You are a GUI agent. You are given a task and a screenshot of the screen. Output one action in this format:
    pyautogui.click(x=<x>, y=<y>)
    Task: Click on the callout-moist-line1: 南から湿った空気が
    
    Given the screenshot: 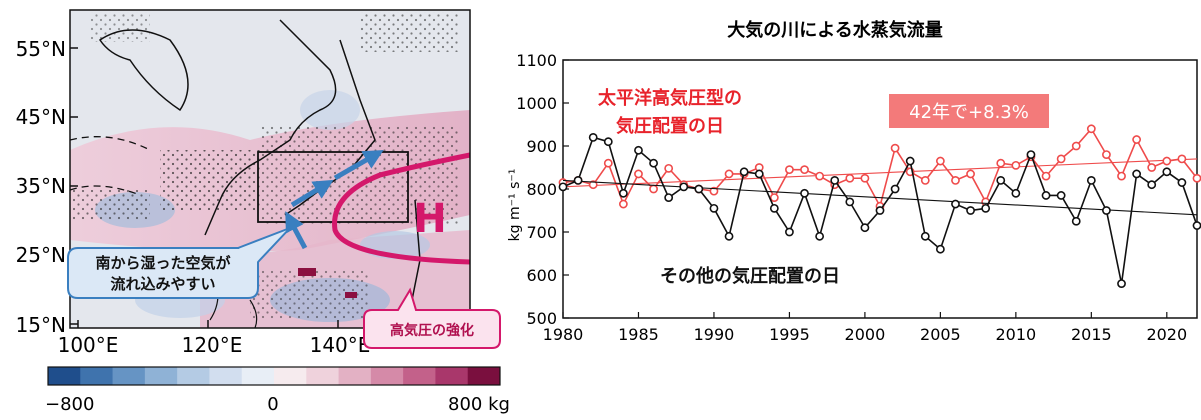 What is the action you would take?
    pyautogui.click(x=163, y=263)
    